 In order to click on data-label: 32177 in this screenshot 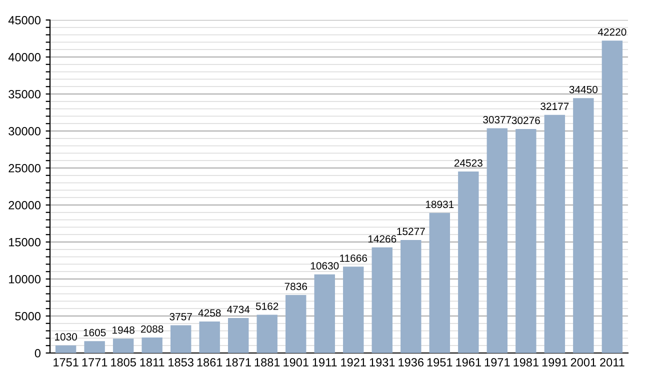, I will do `click(554, 106)`.